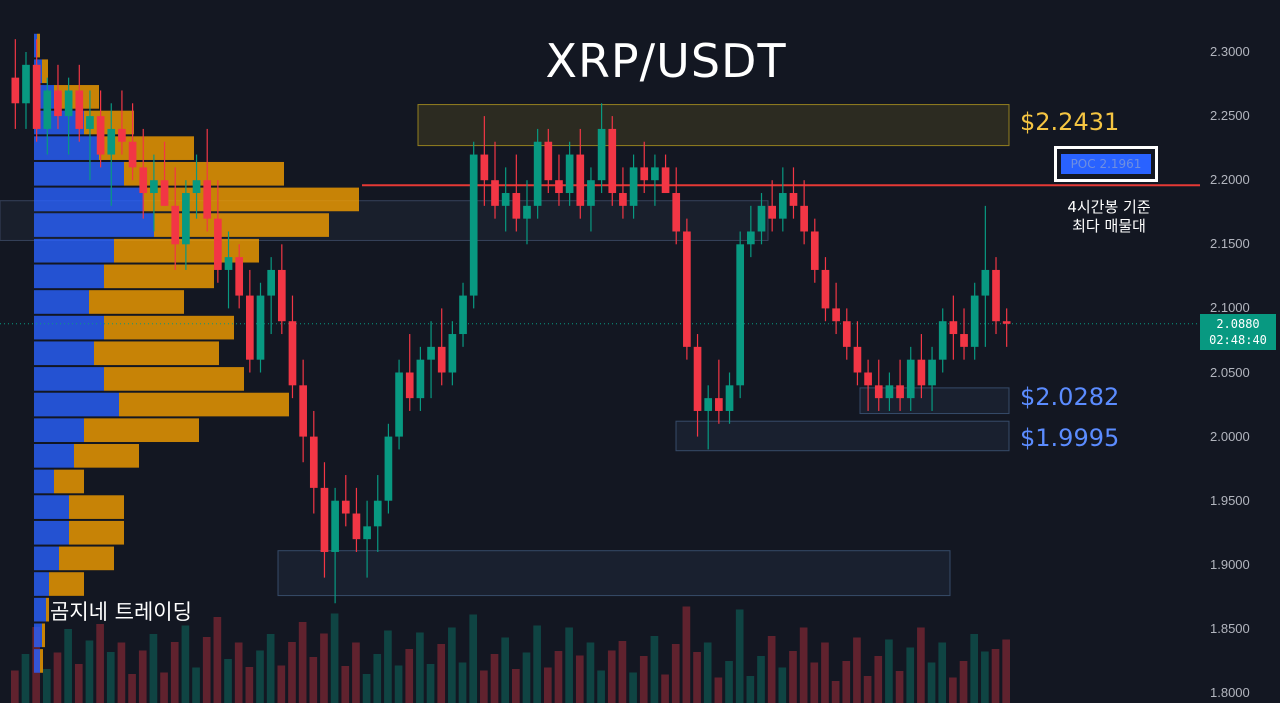  I want to click on poc-note: 4시간봉 기준 최다 매물대, so click(1109, 216).